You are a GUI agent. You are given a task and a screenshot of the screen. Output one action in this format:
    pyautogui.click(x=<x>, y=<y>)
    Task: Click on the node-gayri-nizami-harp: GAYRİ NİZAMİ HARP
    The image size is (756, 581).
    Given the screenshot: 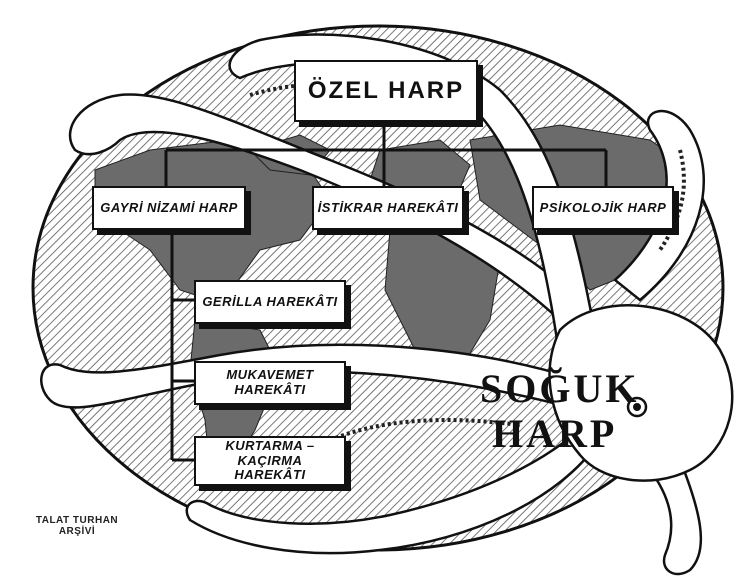 What is the action you would take?
    pyautogui.click(x=169, y=208)
    